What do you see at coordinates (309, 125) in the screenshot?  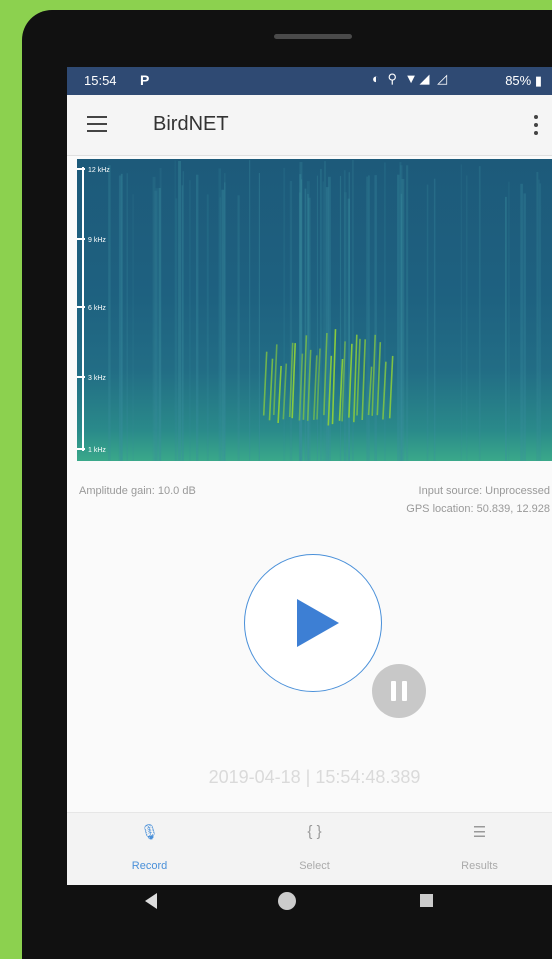 I see `app-bar: BirdNET` at bounding box center [309, 125].